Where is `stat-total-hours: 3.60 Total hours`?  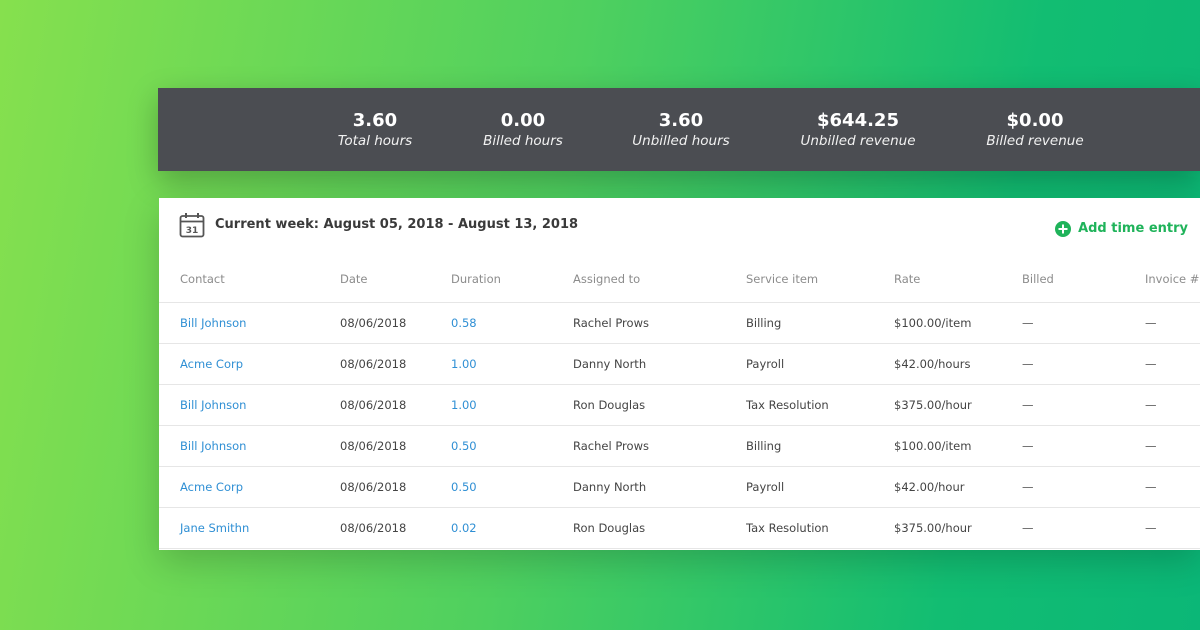
stat-total-hours: 3.60 Total hours is located at coordinates (375, 130).